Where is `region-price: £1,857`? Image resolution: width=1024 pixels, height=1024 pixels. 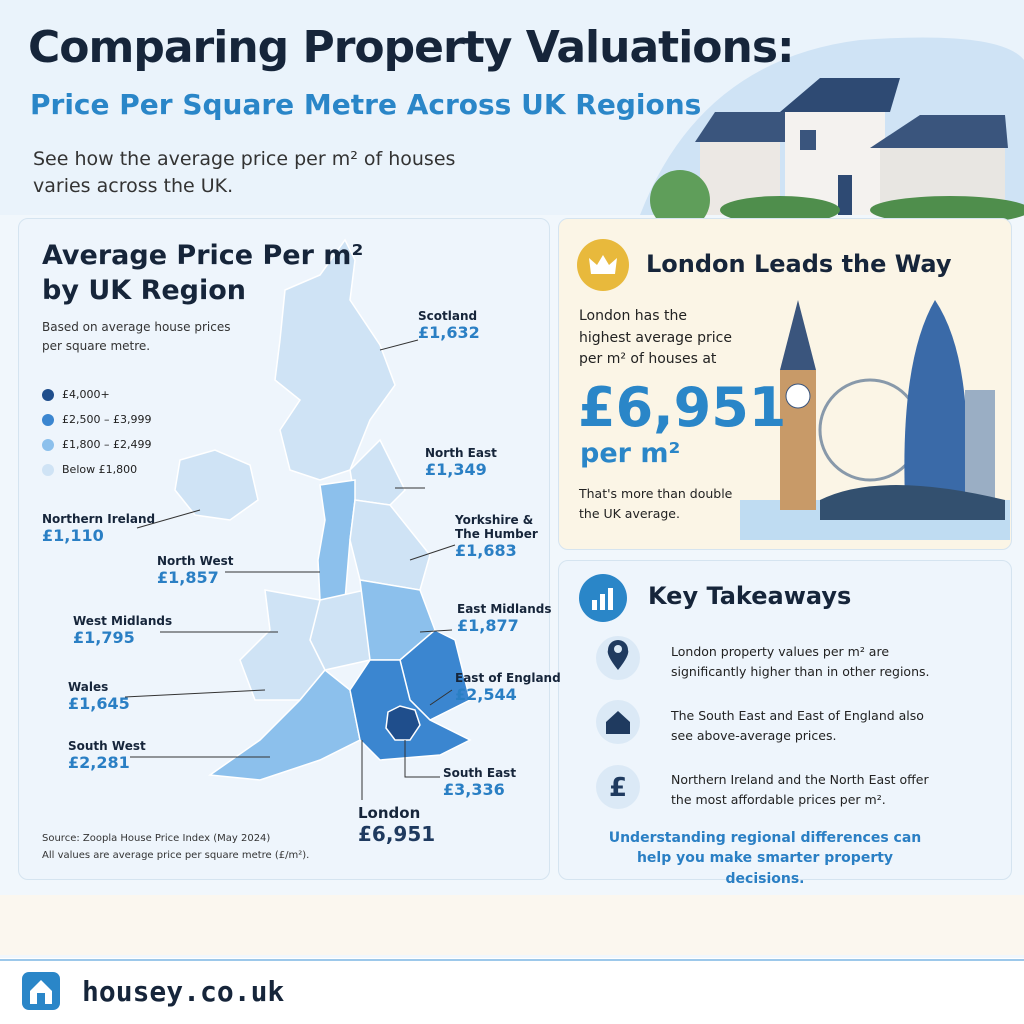 region-price: £1,857 is located at coordinates (188, 577).